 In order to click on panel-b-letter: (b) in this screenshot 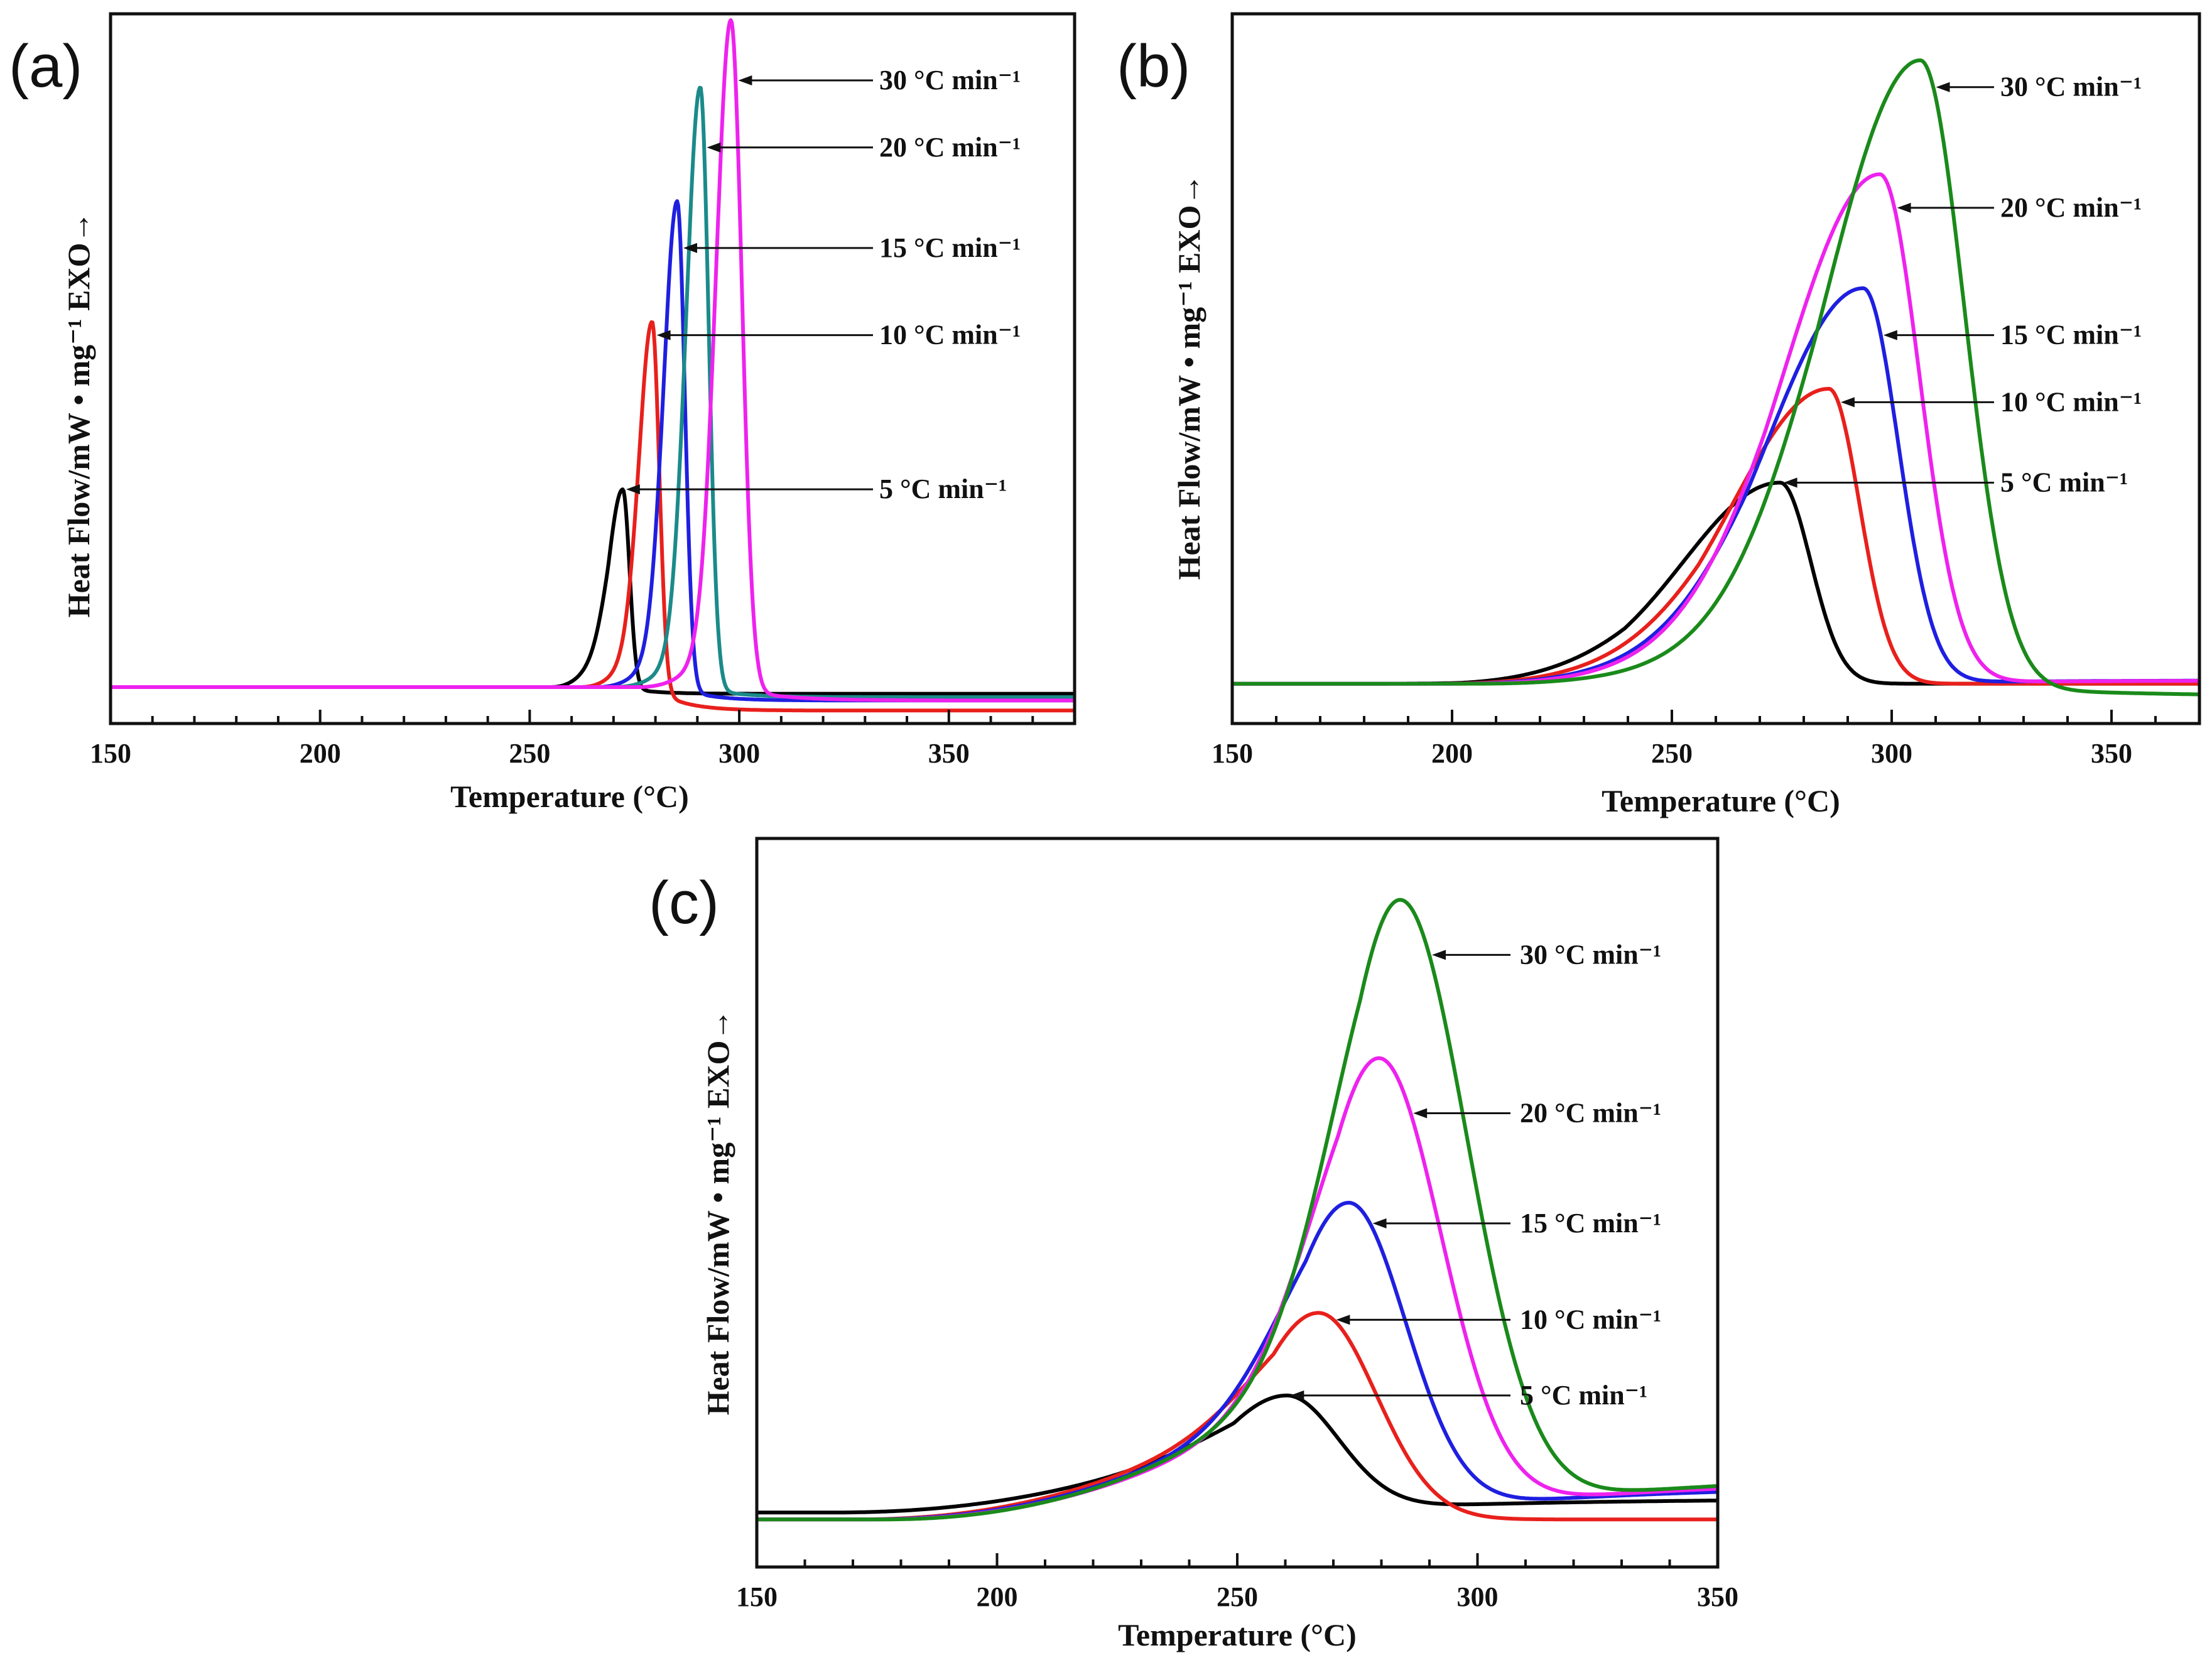, I will do `click(1154, 66)`.